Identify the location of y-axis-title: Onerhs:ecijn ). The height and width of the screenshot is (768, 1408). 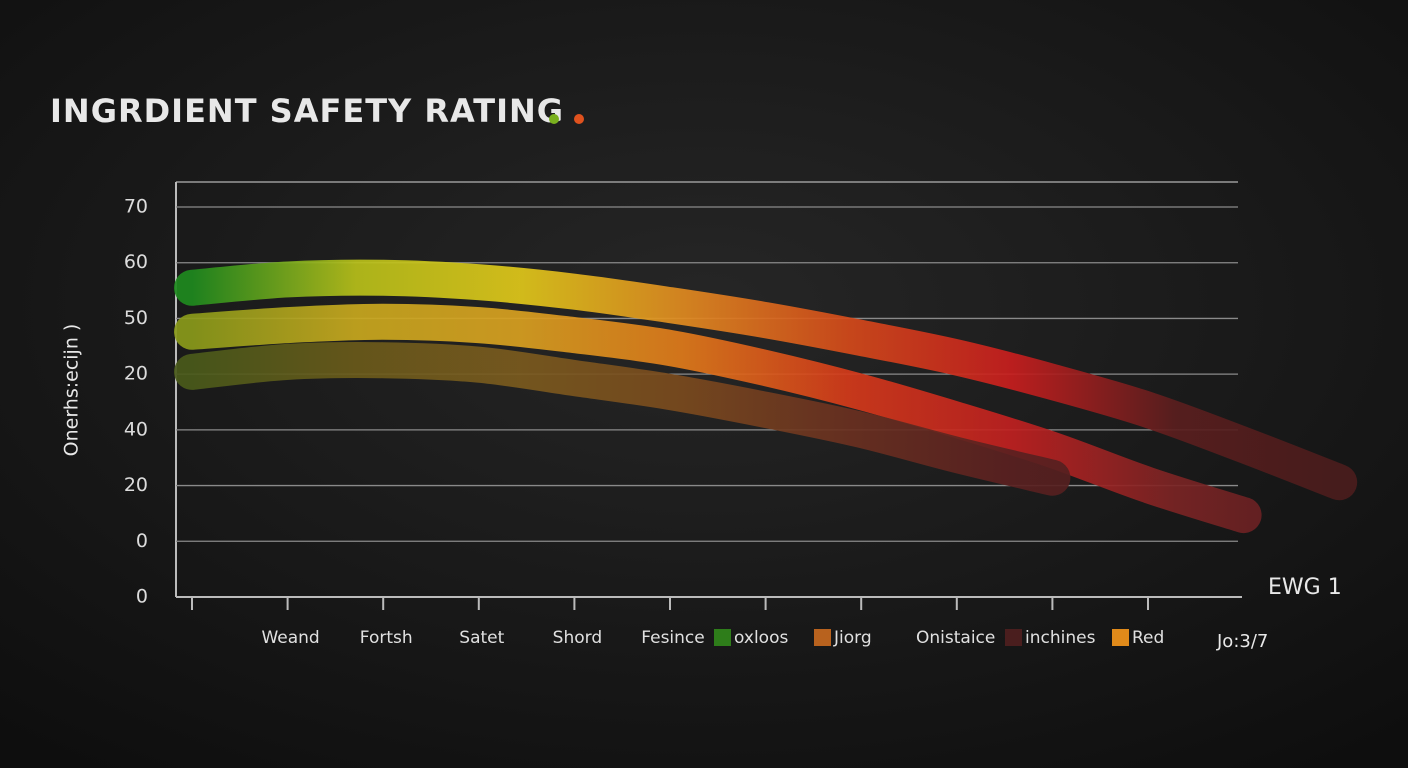
(72, 390).